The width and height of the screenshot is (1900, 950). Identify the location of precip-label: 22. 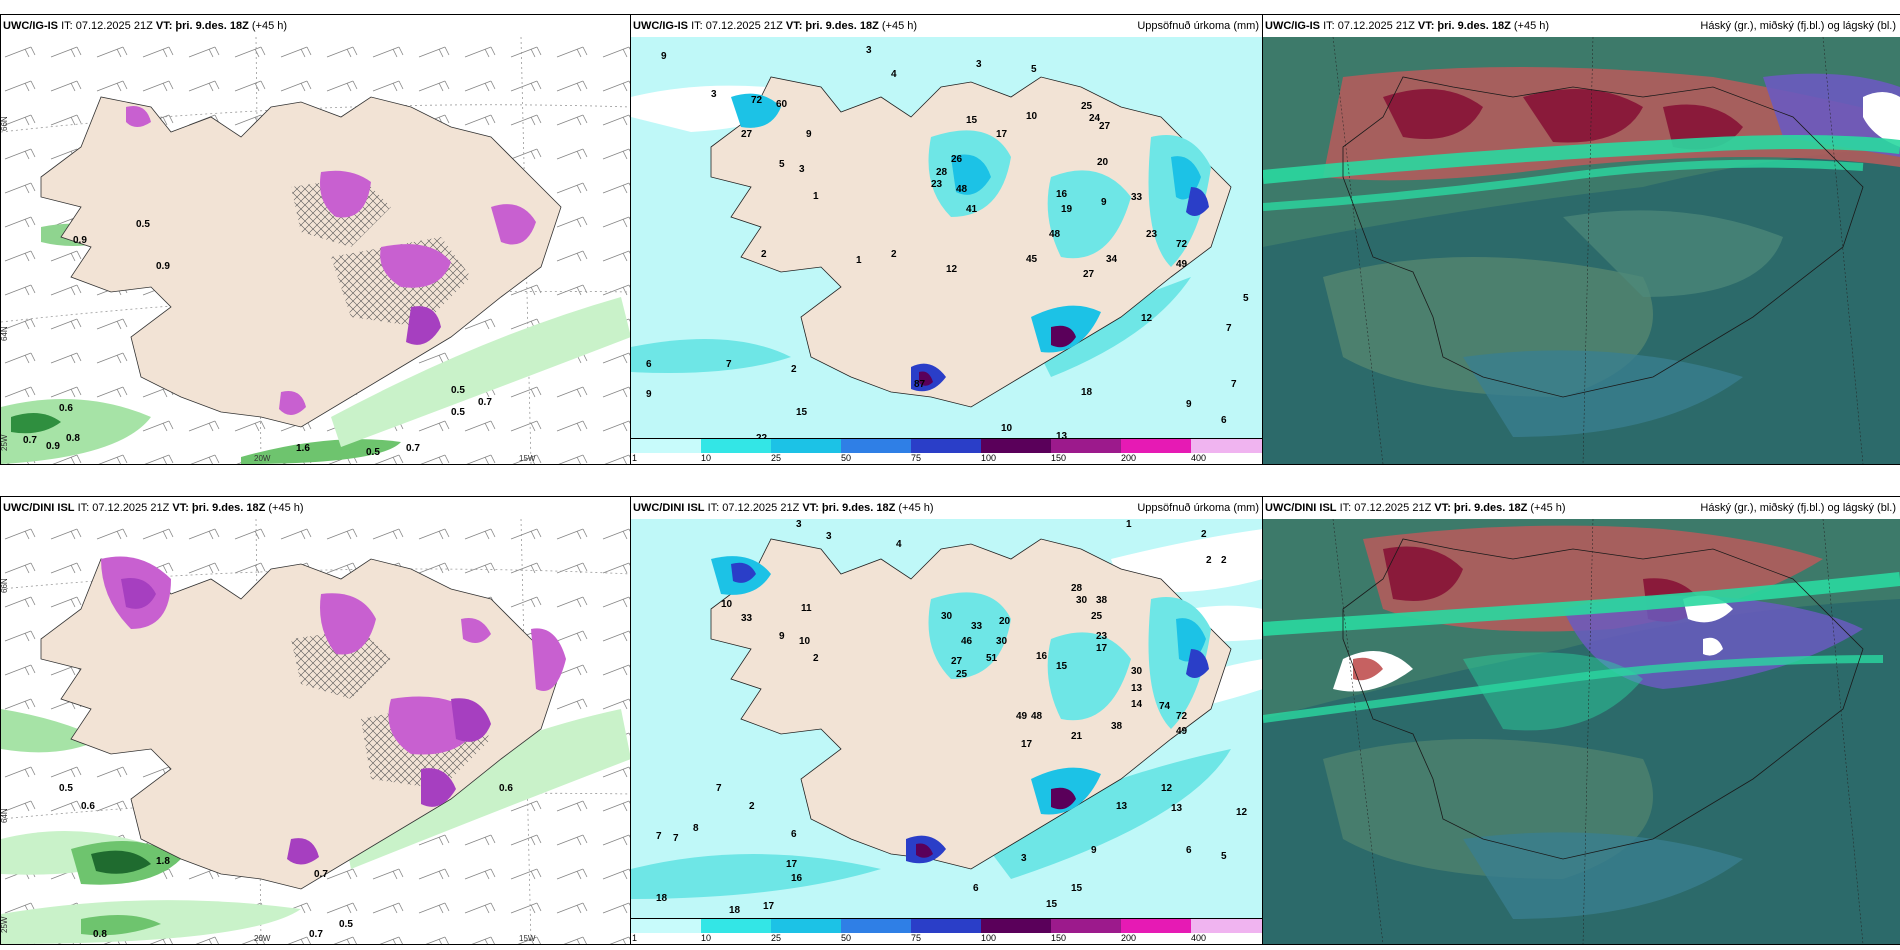
(762, 437).